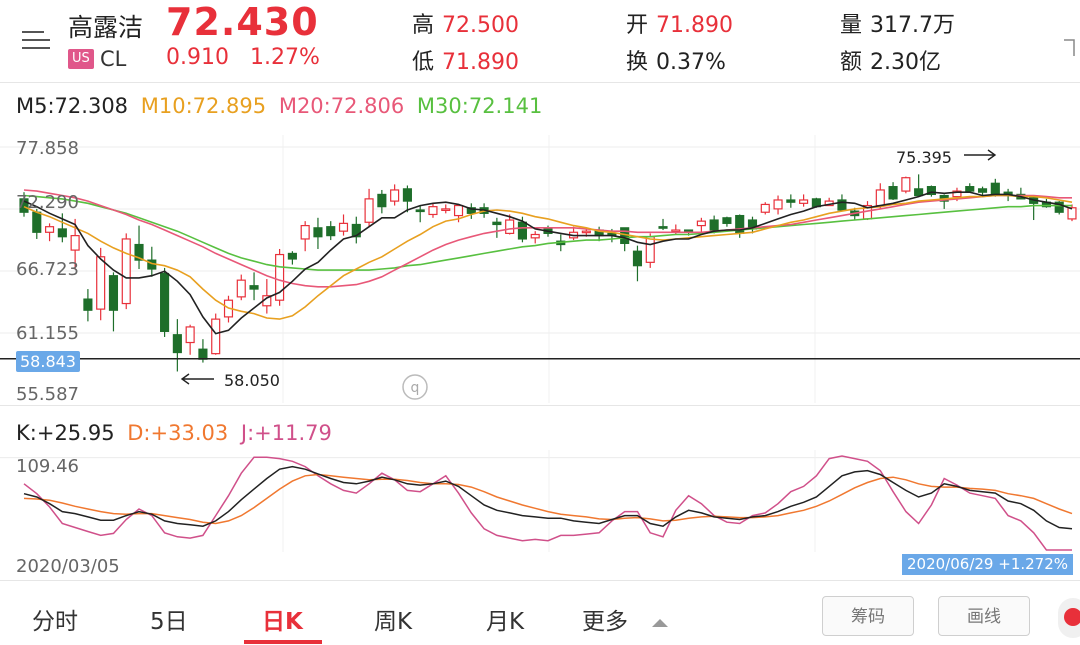  I want to click on kdj-j-label: J:+11.79, so click(286, 433).